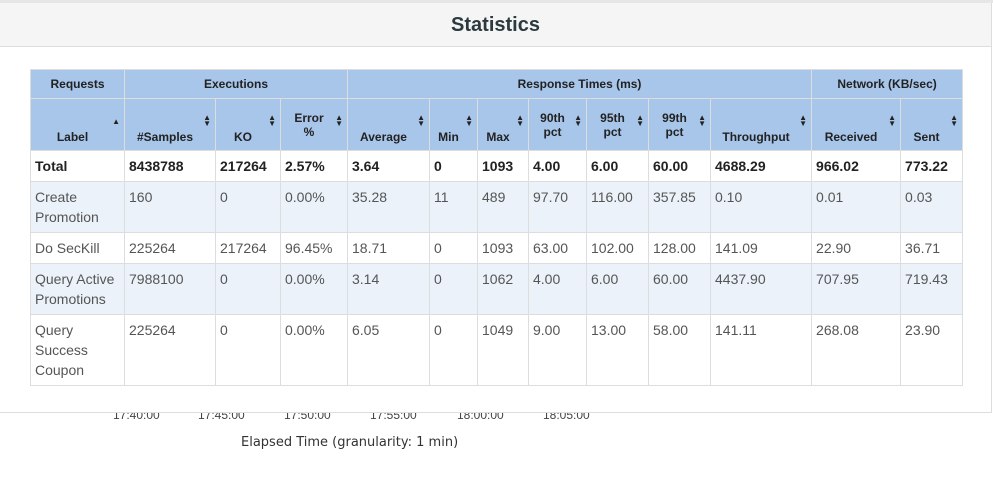  Describe the element at coordinates (60, 370) in the screenshot. I see `label-line: Coupon` at that location.